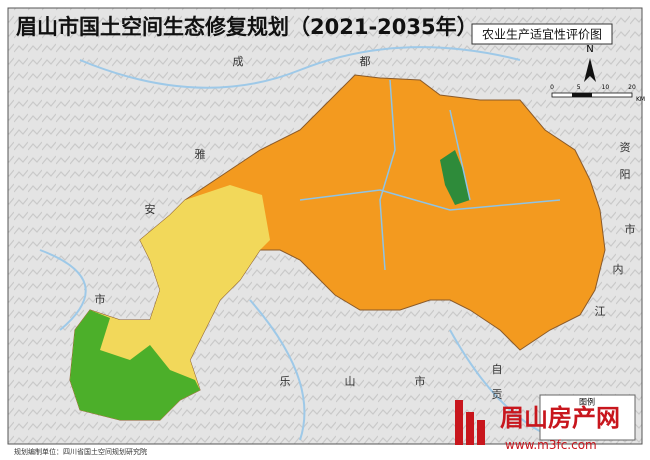 The width and height of the screenshot is (650, 460). Describe the element at coordinates (350, 381) in the screenshot. I see `place-label: 山` at that location.